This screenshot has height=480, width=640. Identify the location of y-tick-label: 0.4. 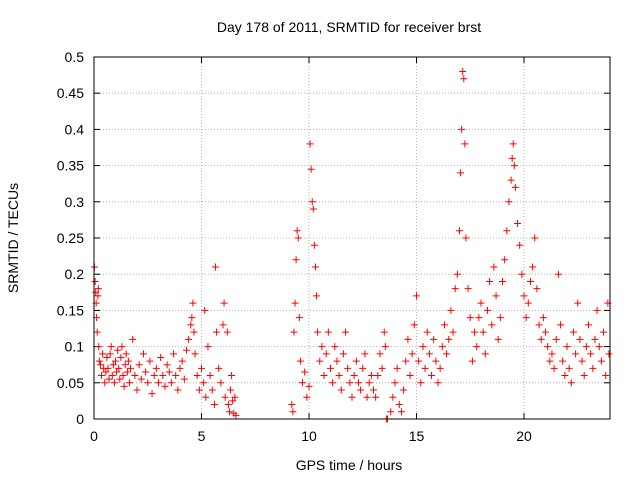
(75, 129).